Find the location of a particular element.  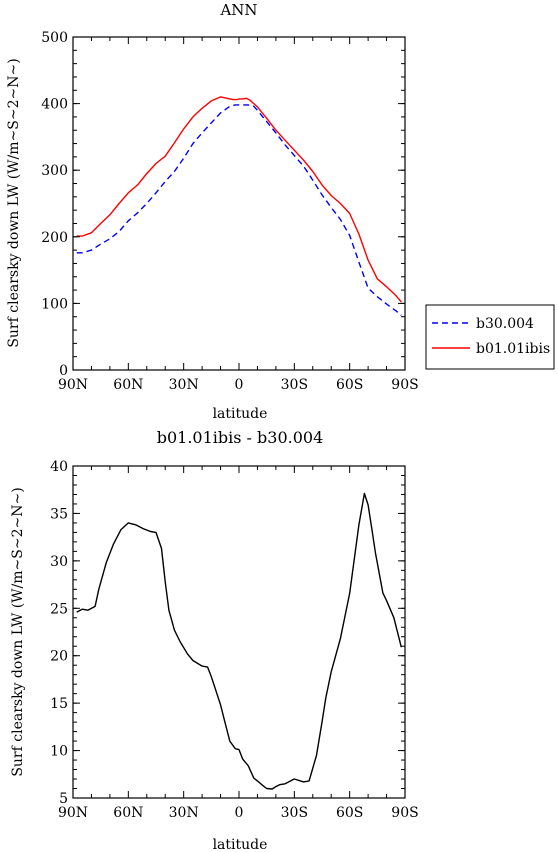

y-tick-label: 400 is located at coordinates (54, 105).